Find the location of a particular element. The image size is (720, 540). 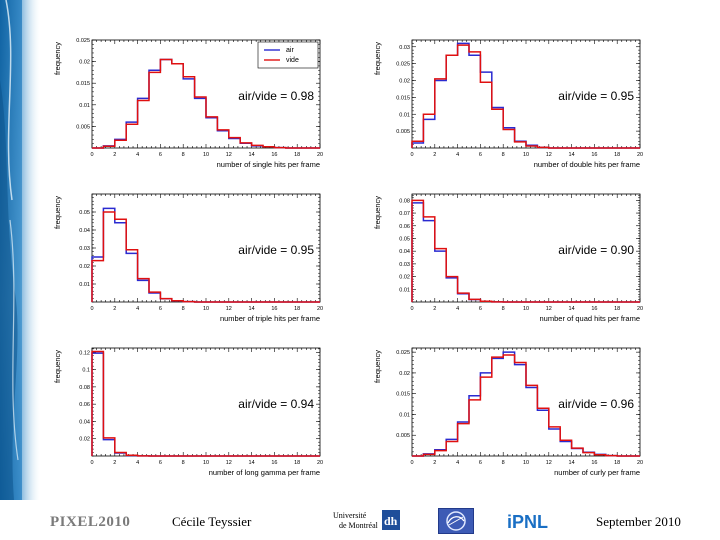

udem-logo-line1: Université is located at coordinates (350, 515).